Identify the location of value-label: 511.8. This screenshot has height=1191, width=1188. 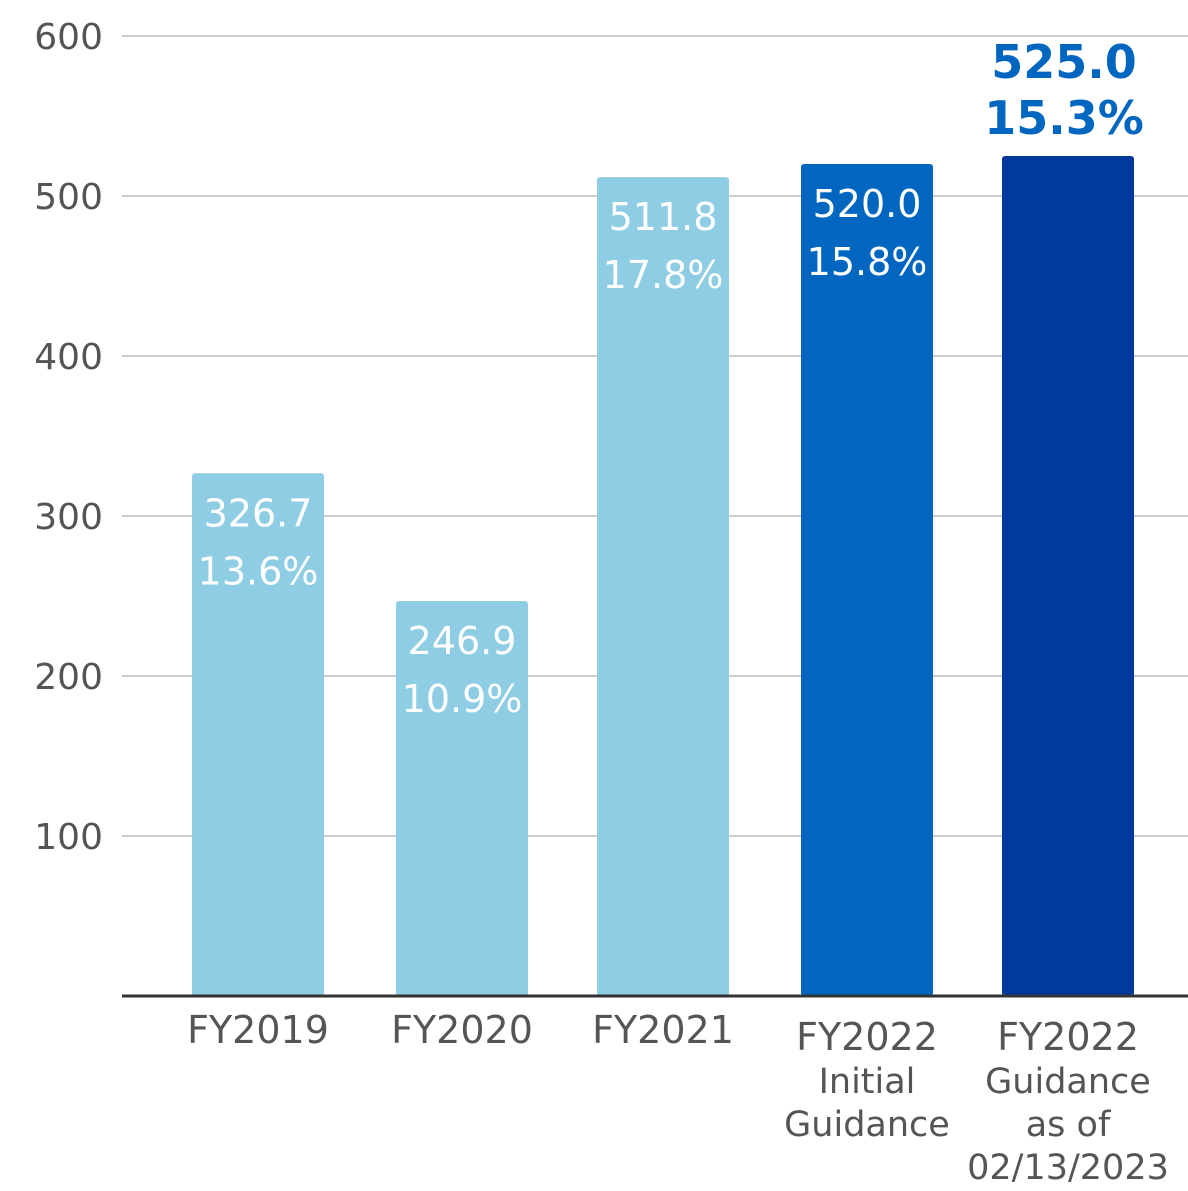
(663, 217).